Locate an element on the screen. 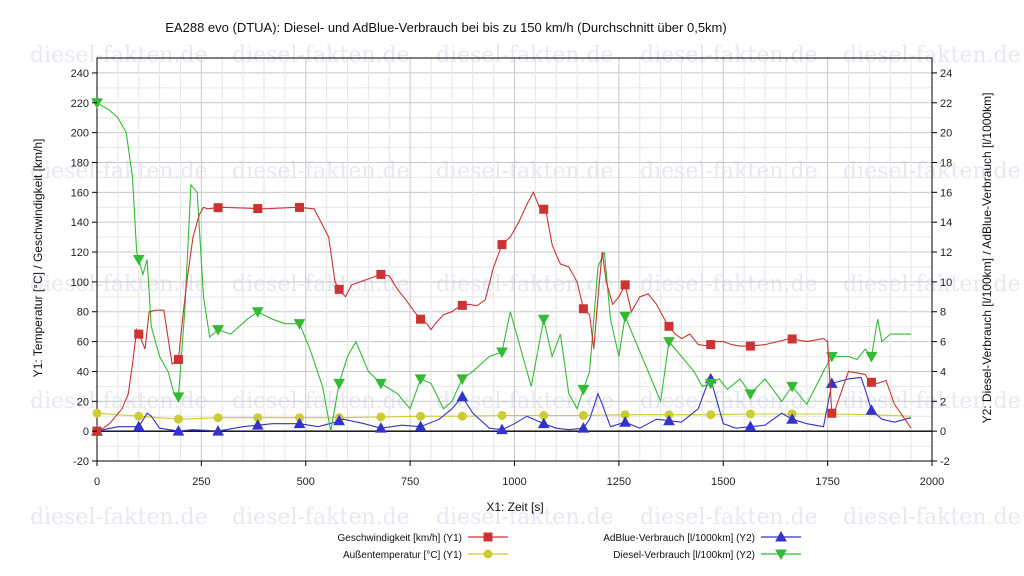 The image size is (1024, 576). y-right-tick-label: 20 is located at coordinates (946, 134).